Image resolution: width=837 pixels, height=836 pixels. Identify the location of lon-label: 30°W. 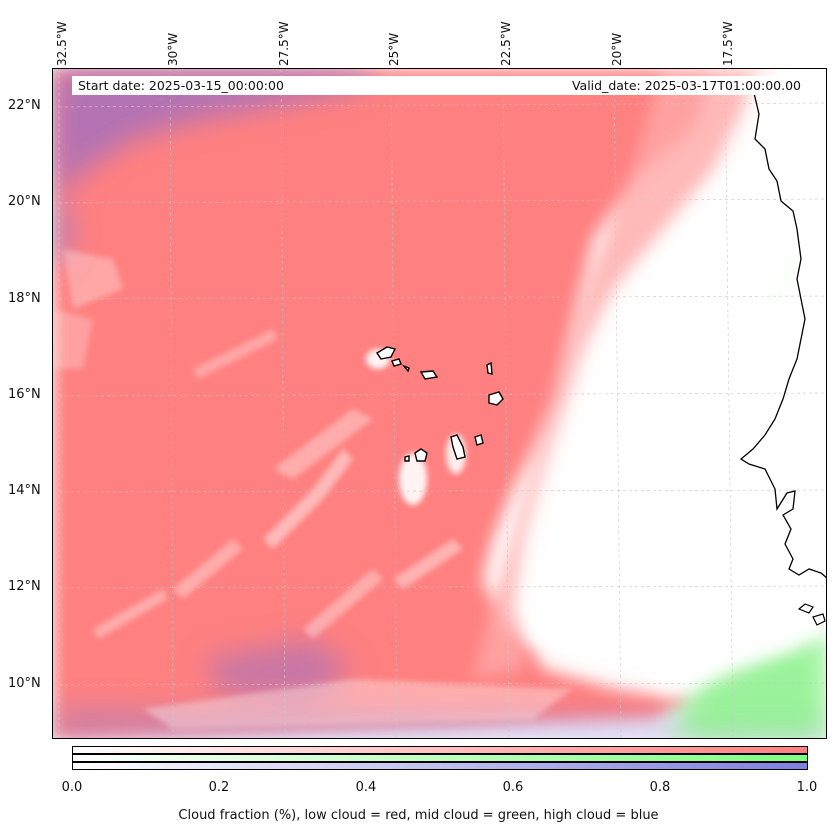
(173, 49).